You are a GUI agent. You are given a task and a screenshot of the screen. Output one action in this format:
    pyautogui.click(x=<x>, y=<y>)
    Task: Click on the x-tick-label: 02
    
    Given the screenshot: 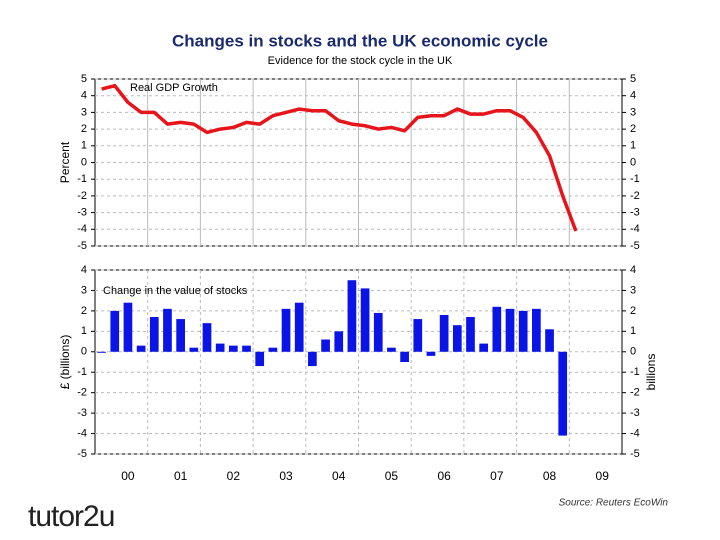 What is the action you would take?
    pyautogui.click(x=234, y=476)
    